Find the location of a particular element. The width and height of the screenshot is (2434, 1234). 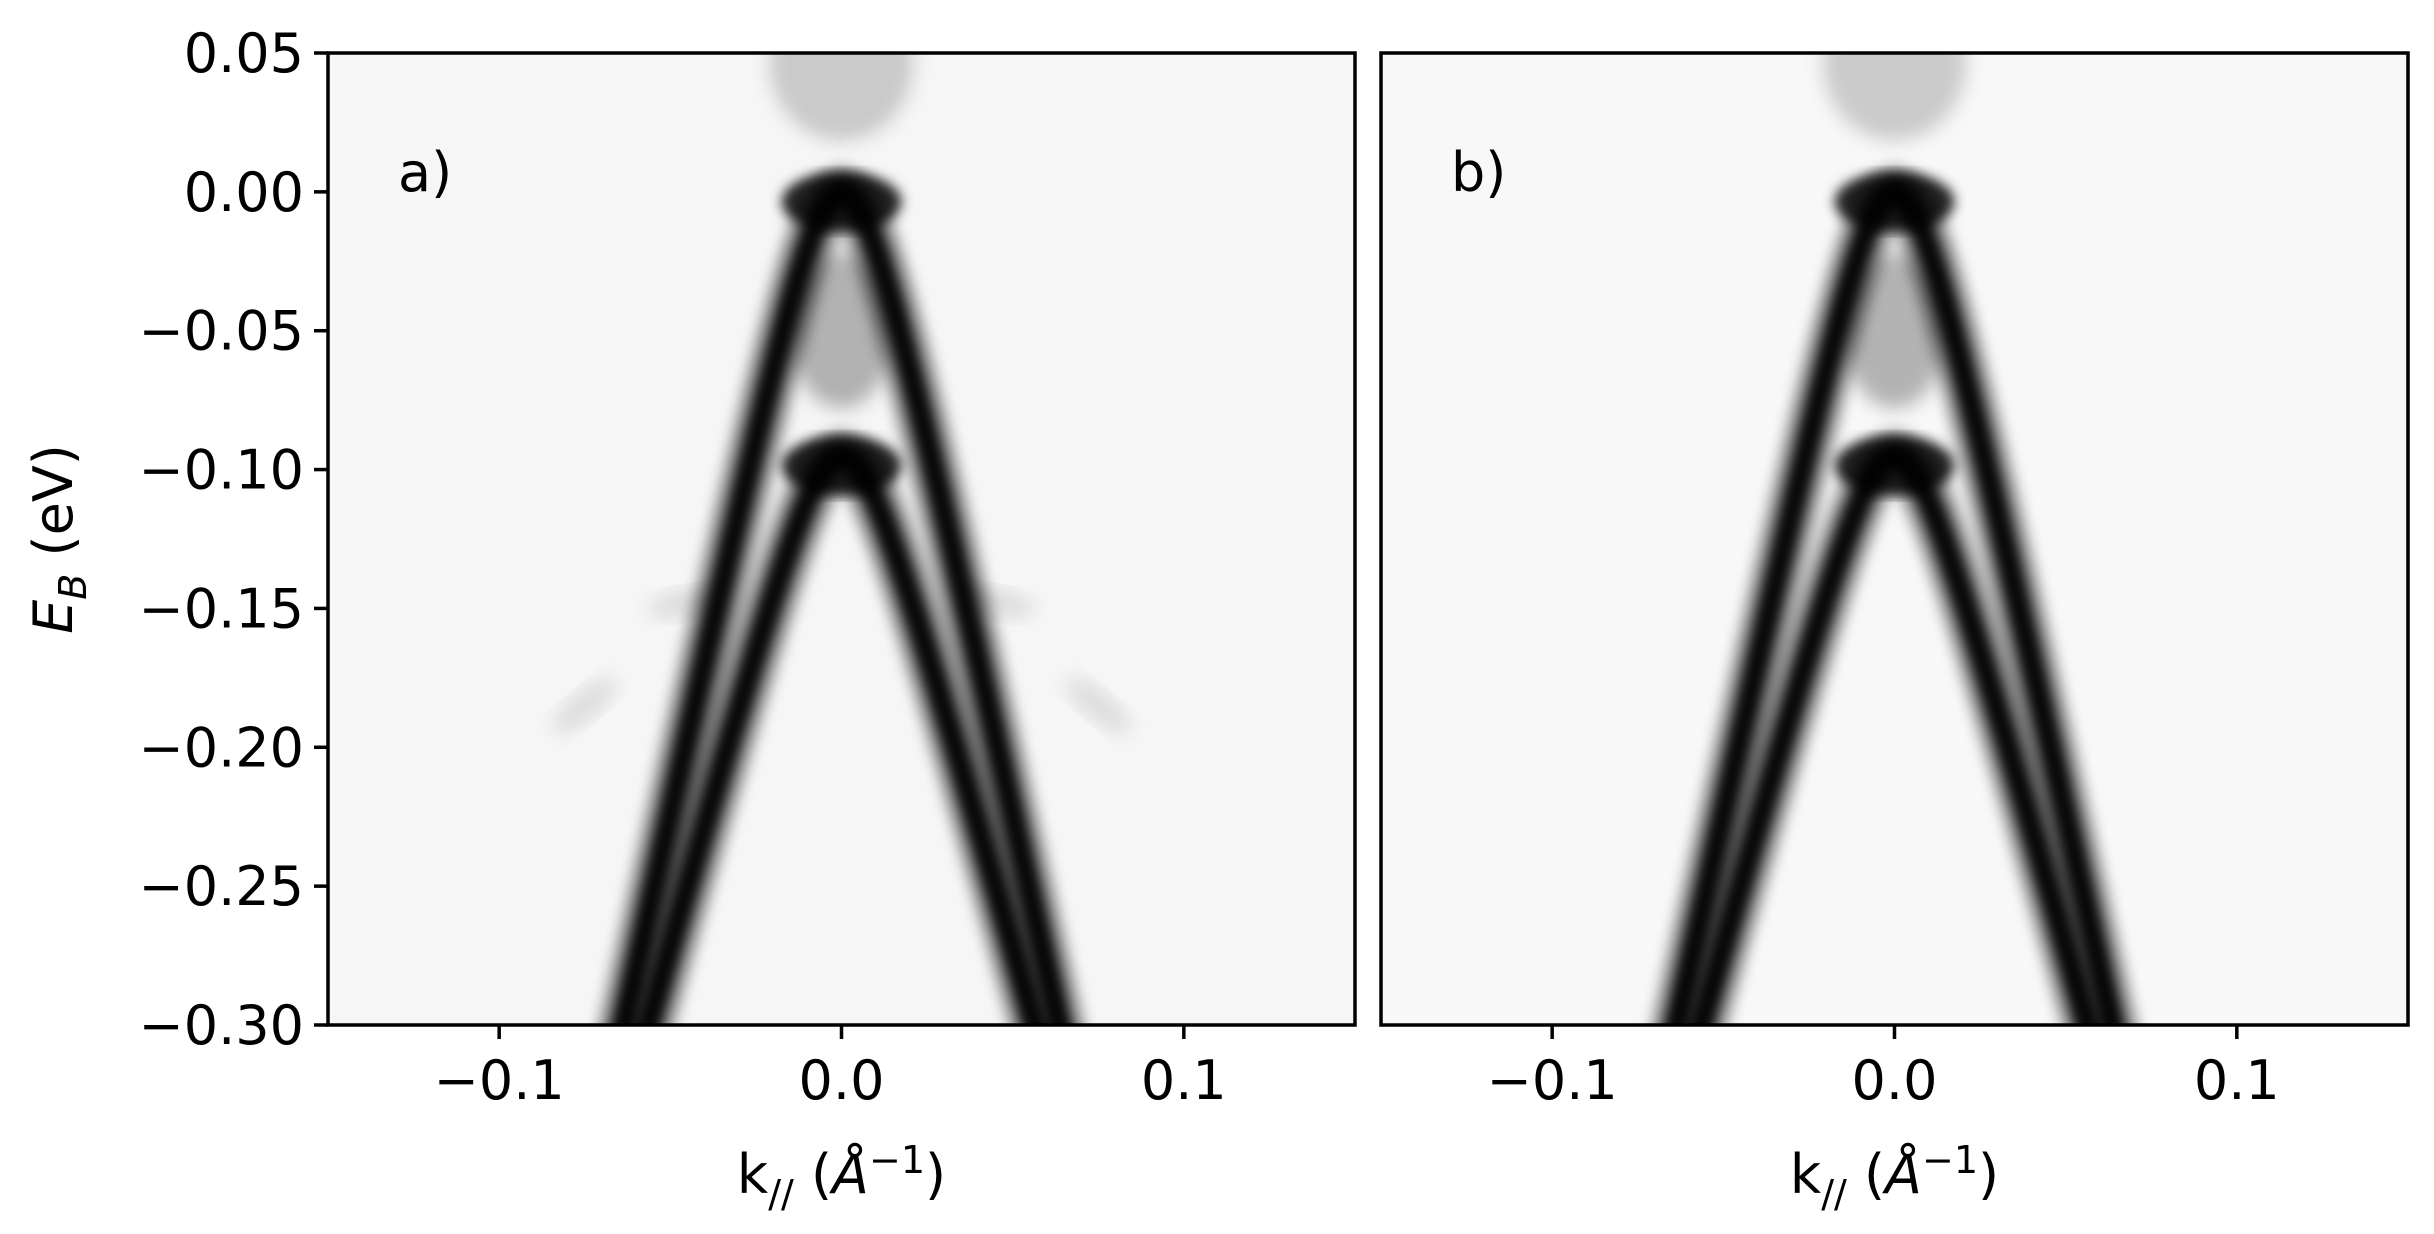

panel-b-label: b) is located at coordinates (1478, 172).